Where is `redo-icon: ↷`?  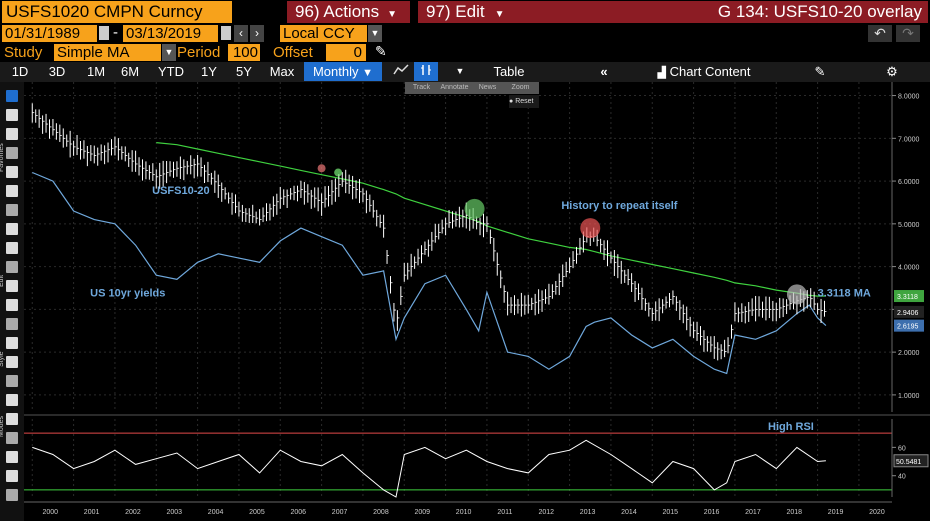 redo-icon: ↷ is located at coordinates (908, 33).